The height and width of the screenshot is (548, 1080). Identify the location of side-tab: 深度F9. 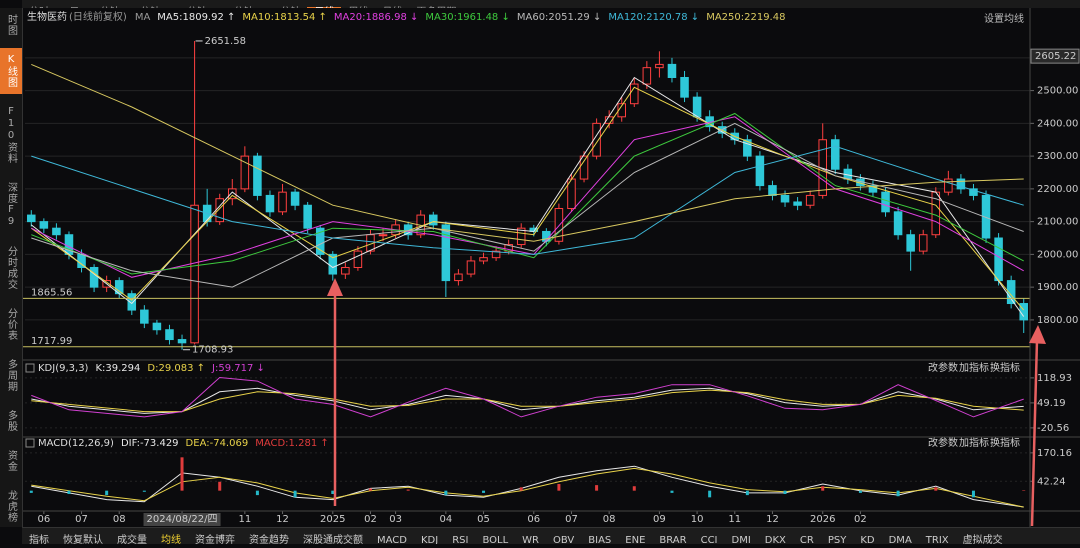
(11, 205).